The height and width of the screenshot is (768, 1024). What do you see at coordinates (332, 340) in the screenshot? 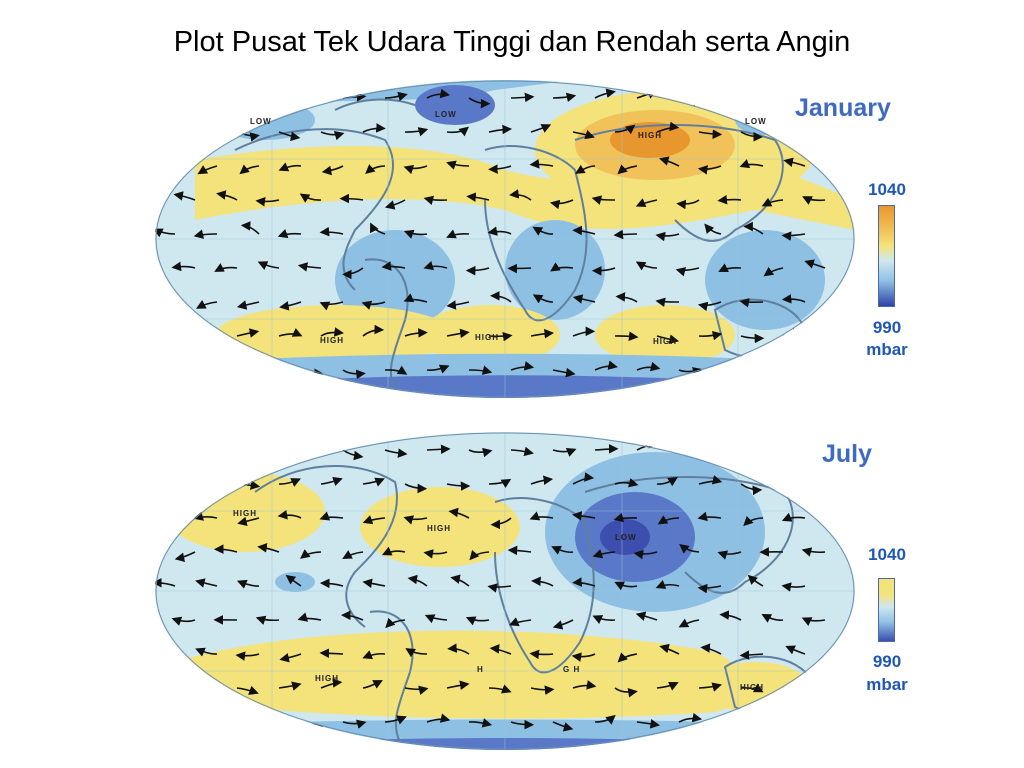
I see `label-high-pacific-south: HIGH` at bounding box center [332, 340].